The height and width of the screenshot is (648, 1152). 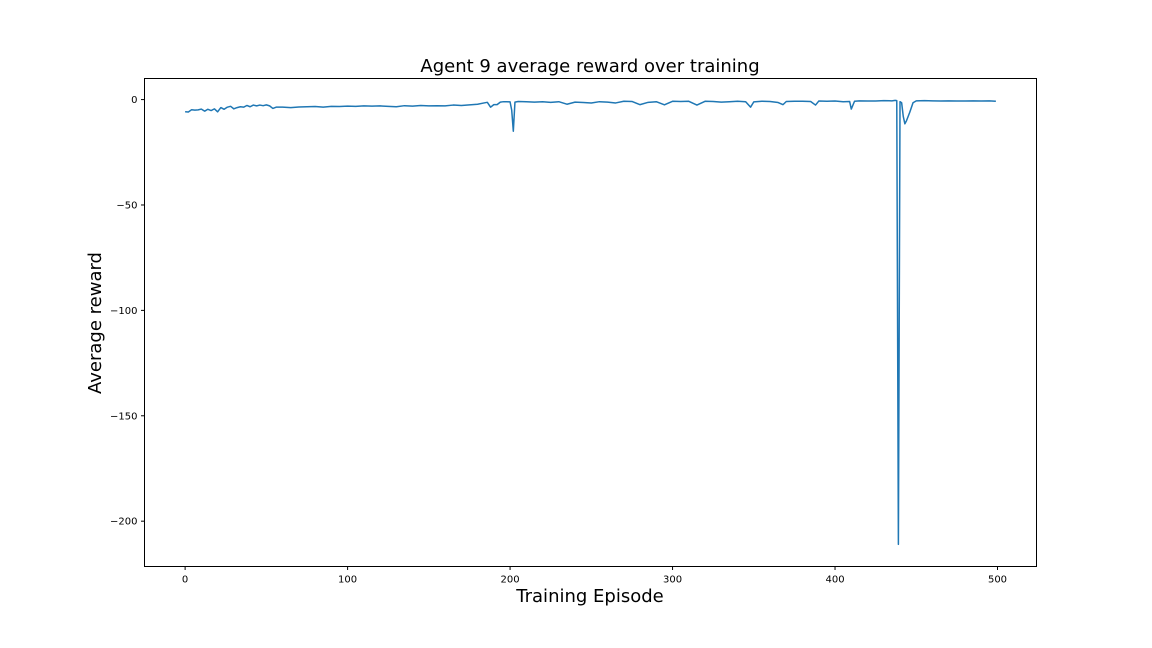 I want to click on x-tick-label: 300, so click(x=672, y=580).